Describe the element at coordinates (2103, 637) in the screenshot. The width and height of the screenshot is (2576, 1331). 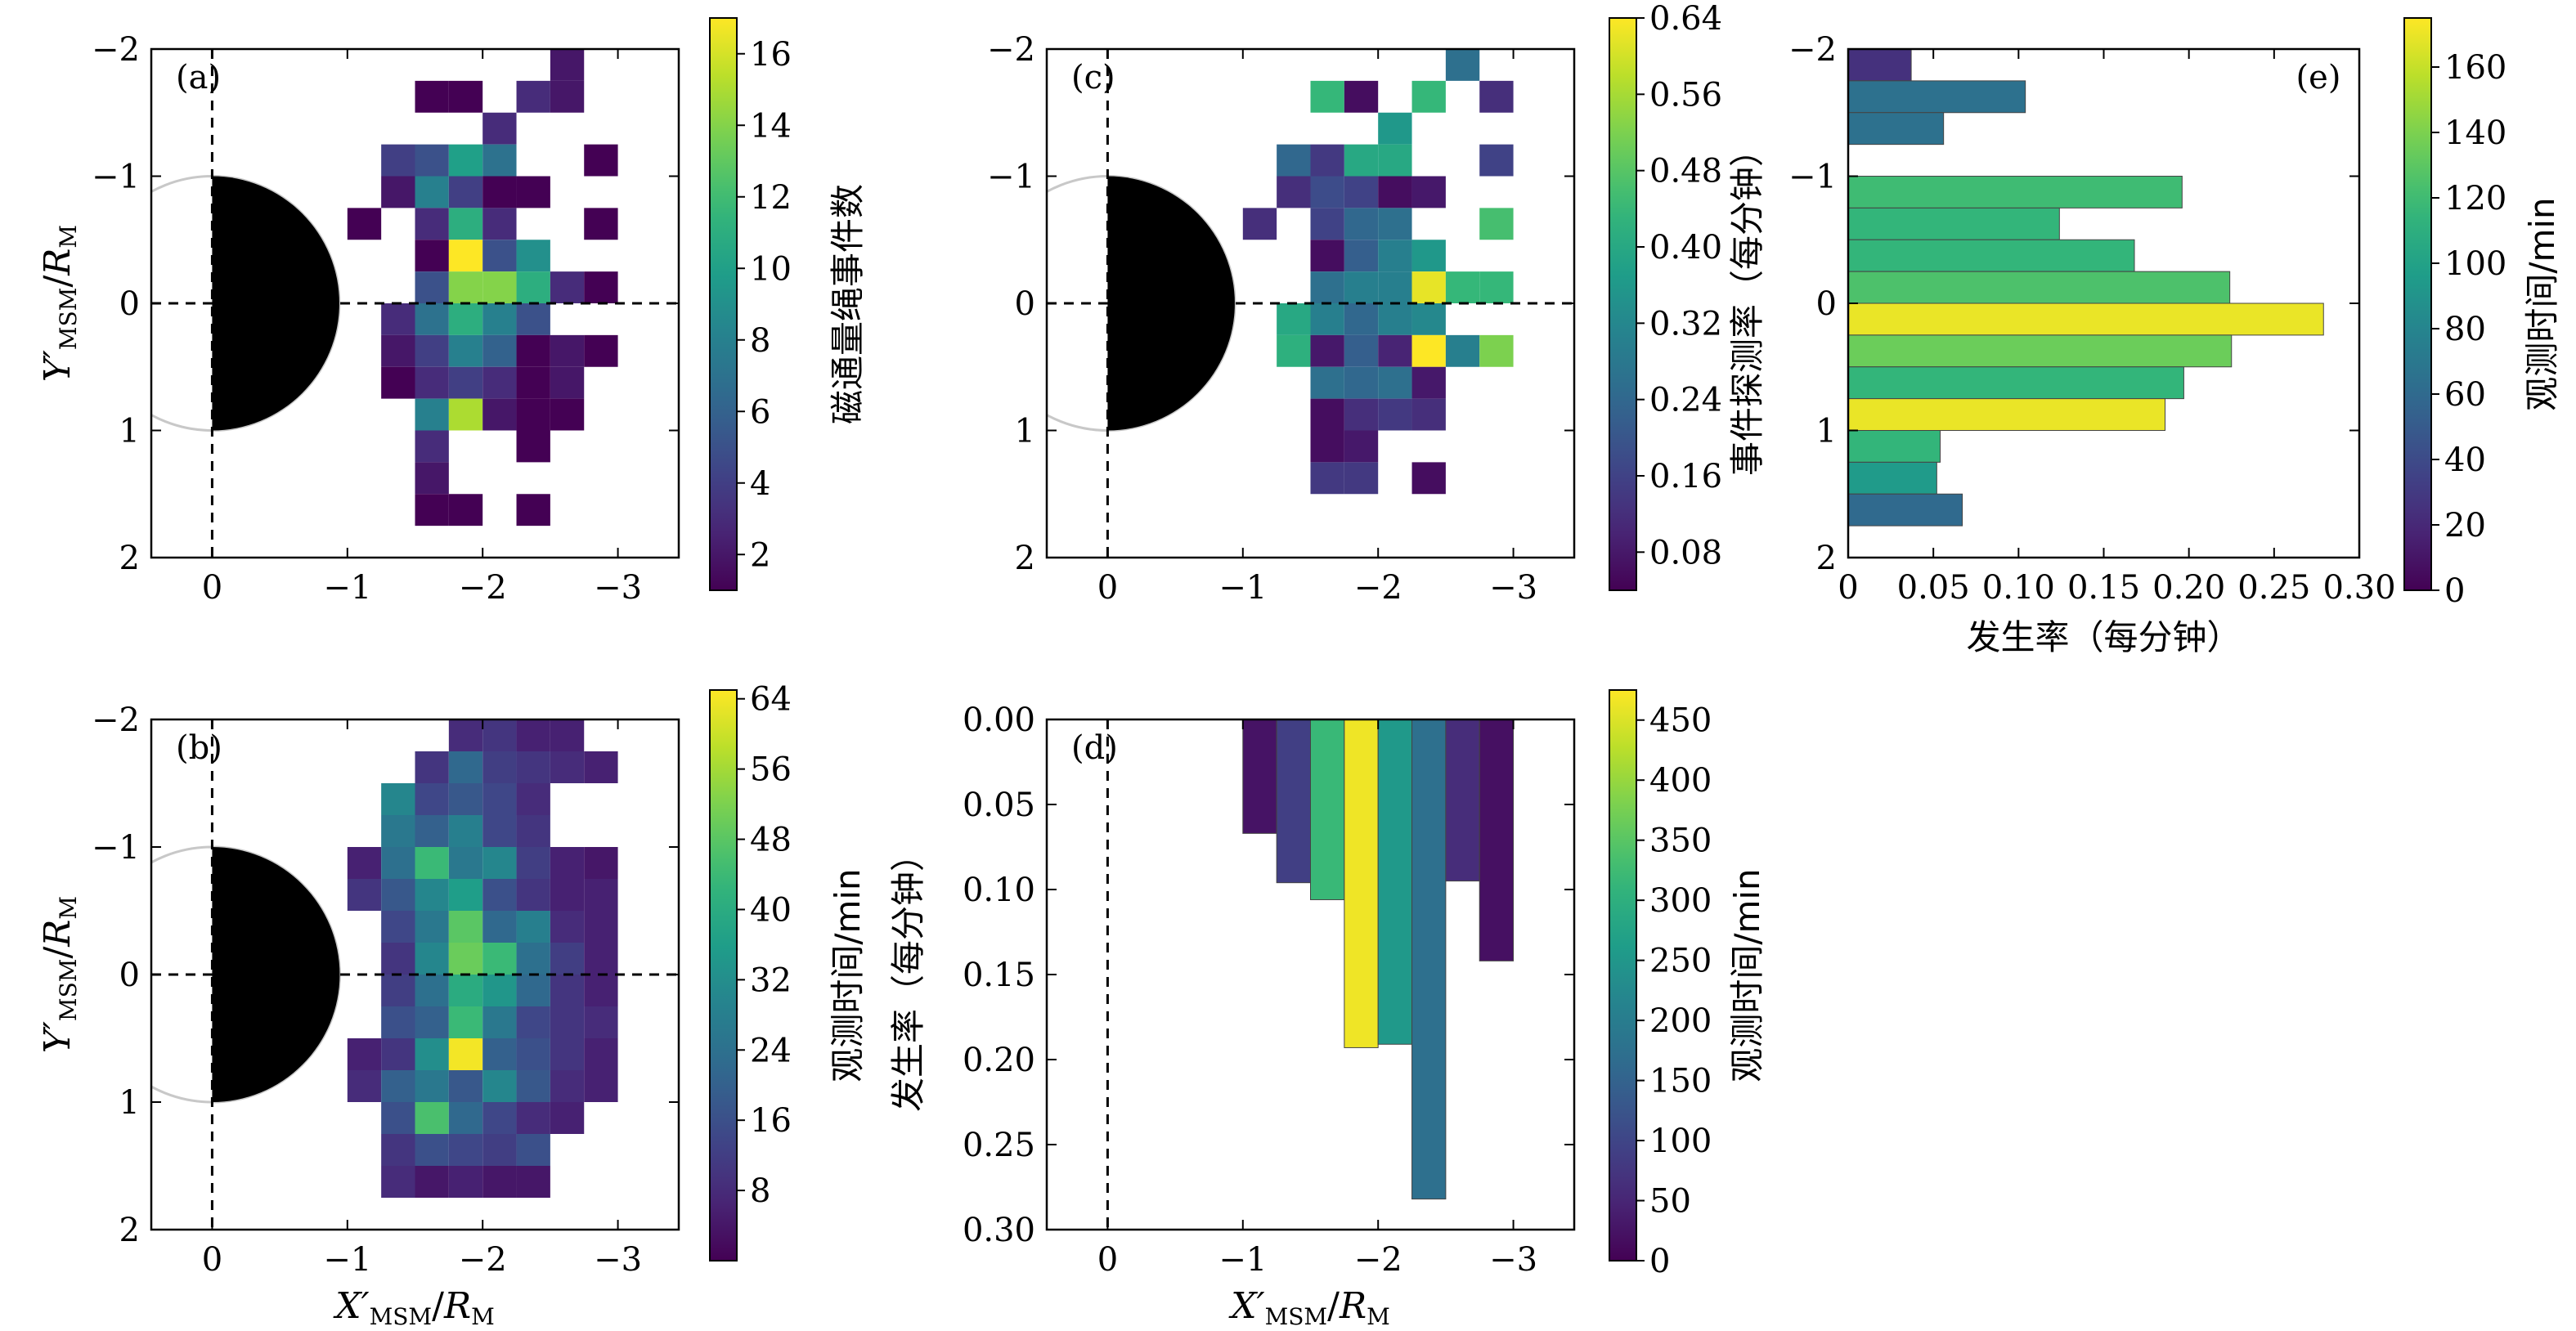
I see `x-axis-label: 发生率（每分钟）` at that location.